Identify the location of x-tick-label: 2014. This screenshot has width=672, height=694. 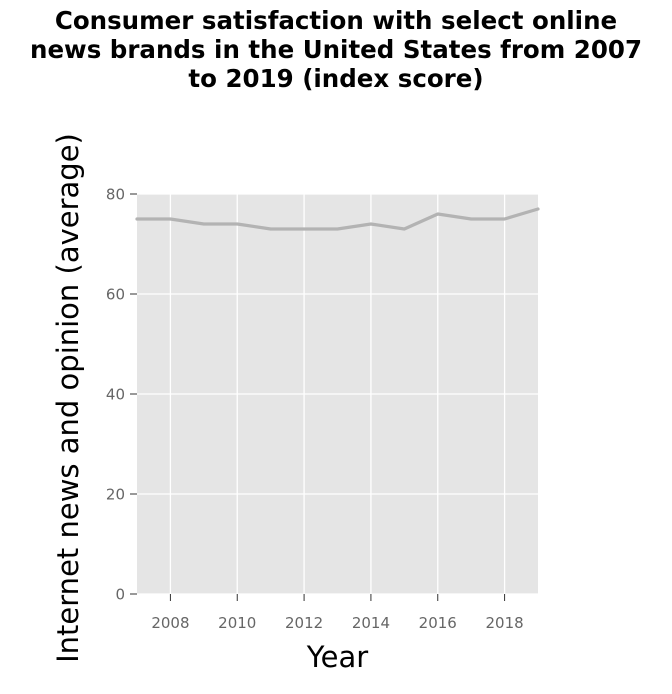
(371, 623).